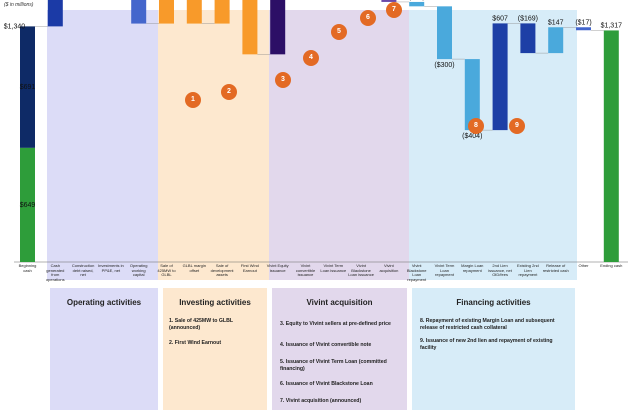 This screenshot has height=414, width=640. Describe the element at coordinates (444, 270) in the screenshot. I see `category-label-15: Vivint Term Loan repayment` at that location.